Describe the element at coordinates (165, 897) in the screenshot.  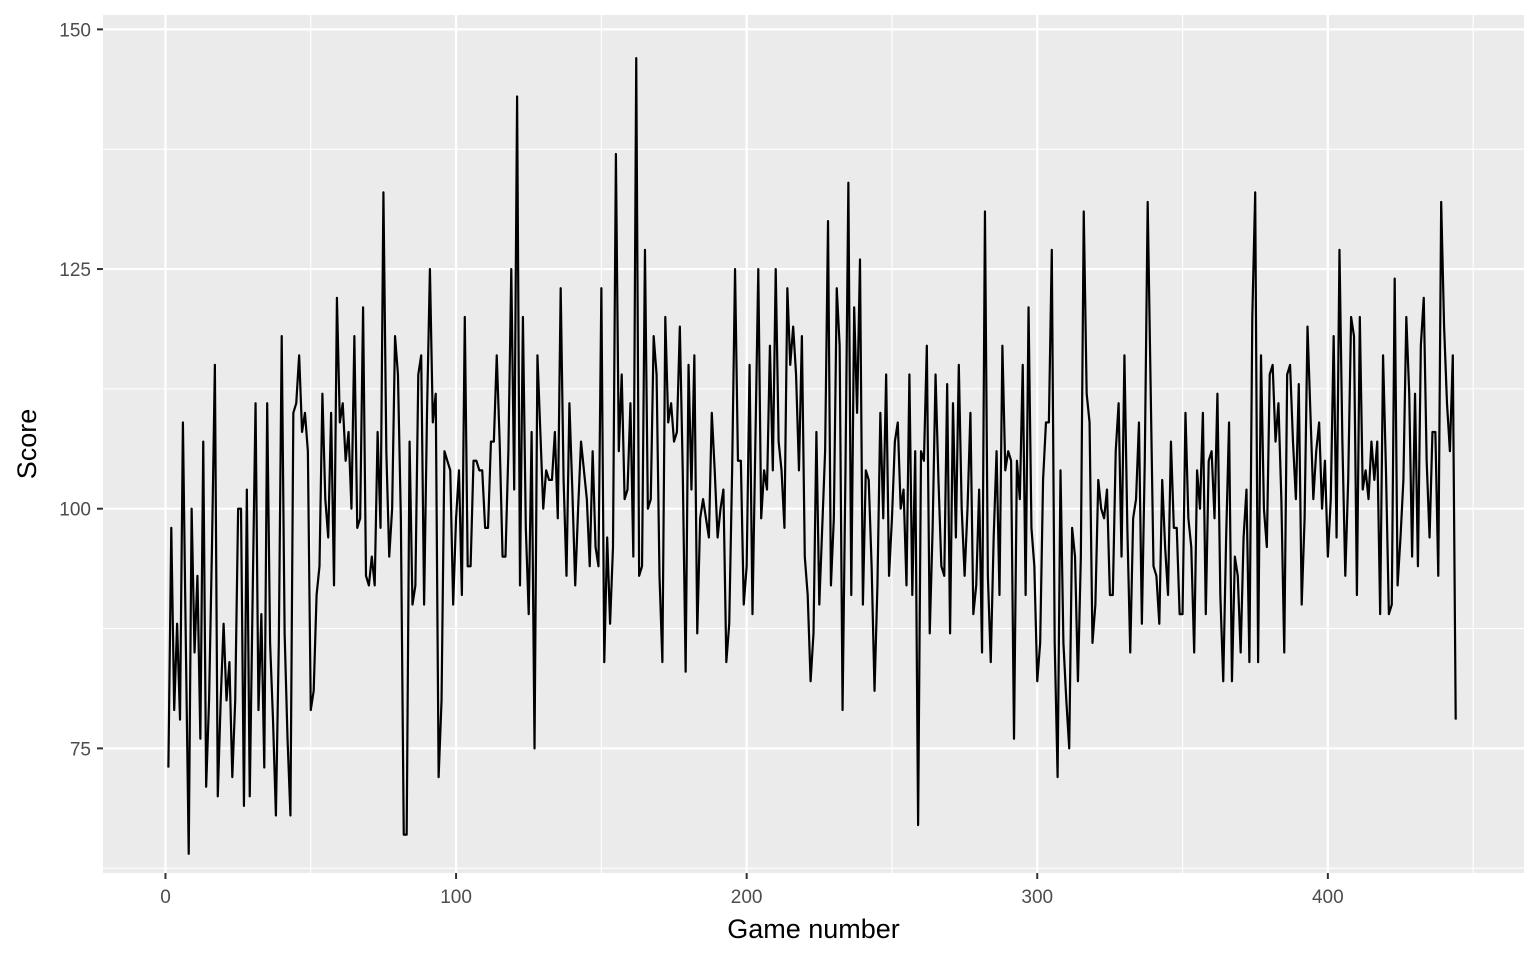
I see `x-tick-label: 0` at that location.